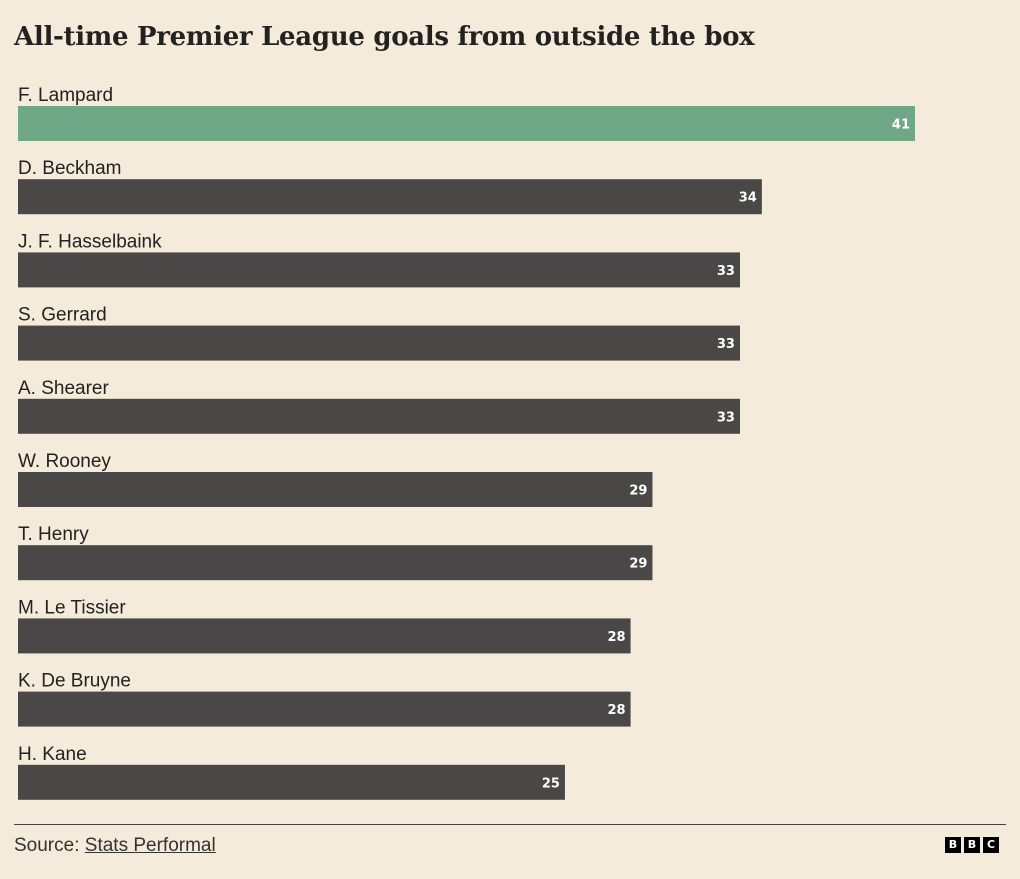  What do you see at coordinates (90, 241) in the screenshot?
I see `category-label: J. F. Hasselbaink` at bounding box center [90, 241].